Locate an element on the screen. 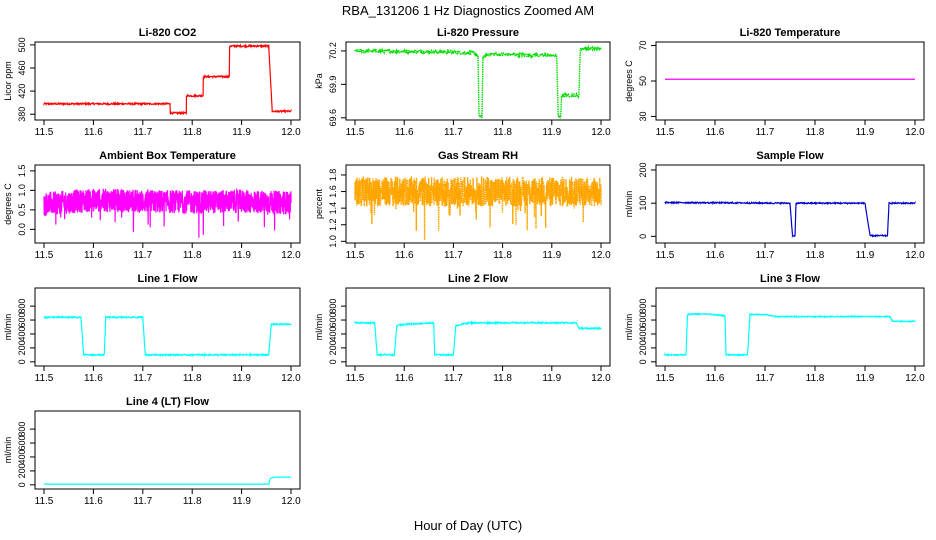 Image resolution: width=936 pixels, height=540 pixels. panel-title: Li-820 CO2 is located at coordinates (167, 33).